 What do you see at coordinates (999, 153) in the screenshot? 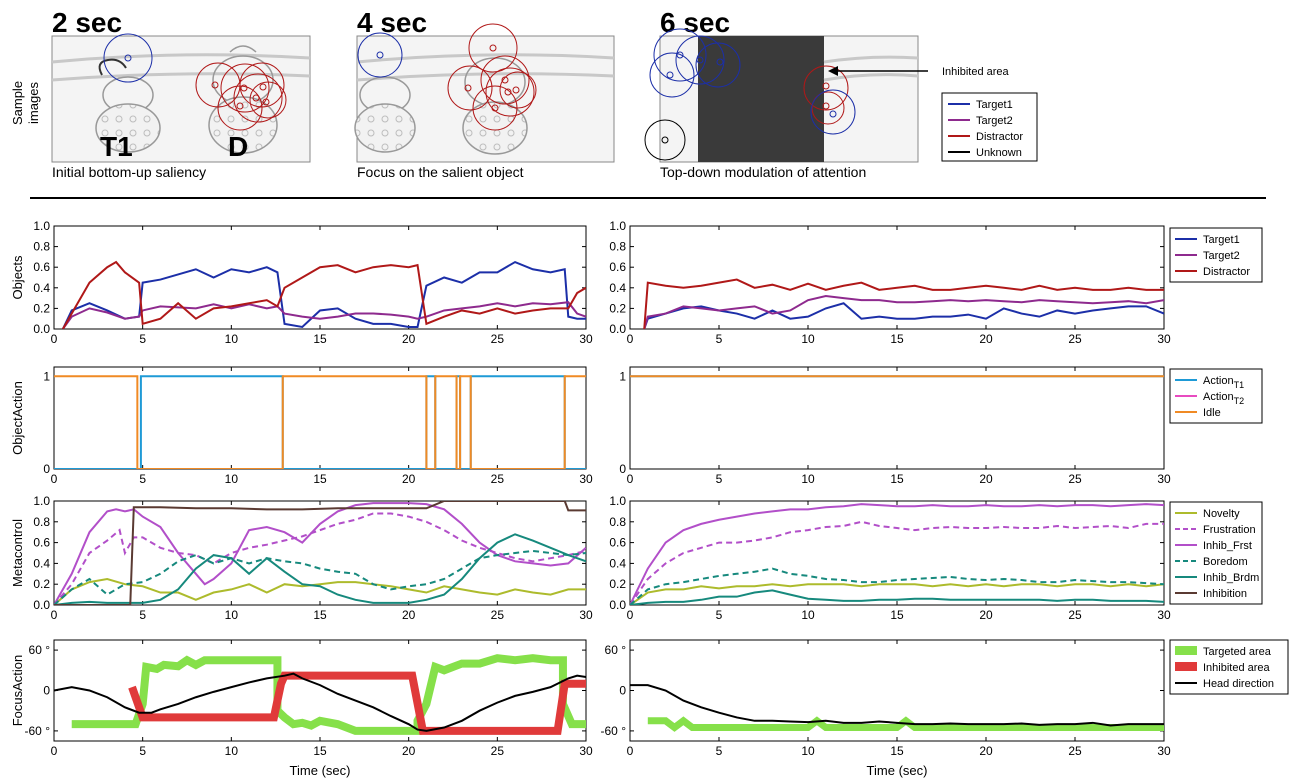
I see `legend-label: Unknown` at bounding box center [999, 153].